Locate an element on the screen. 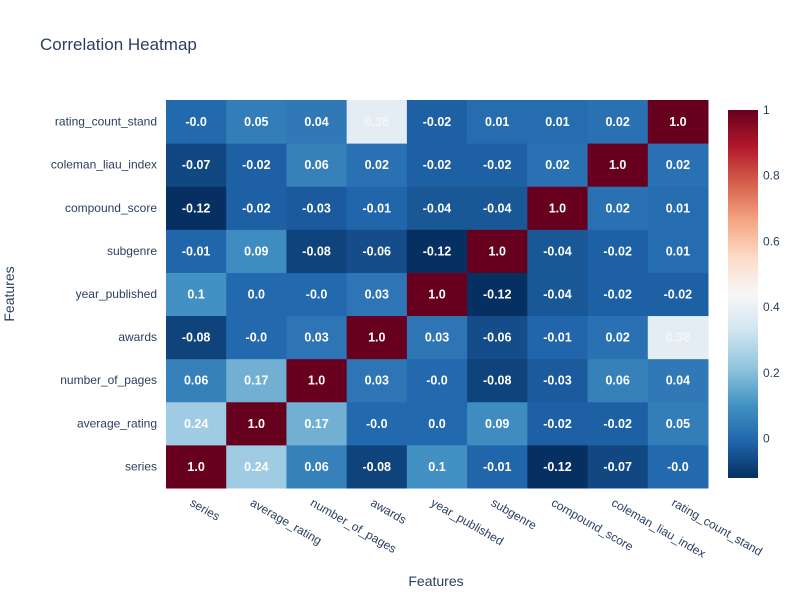 The image size is (800, 600). y-tick-label: year_published is located at coordinates (116, 294).